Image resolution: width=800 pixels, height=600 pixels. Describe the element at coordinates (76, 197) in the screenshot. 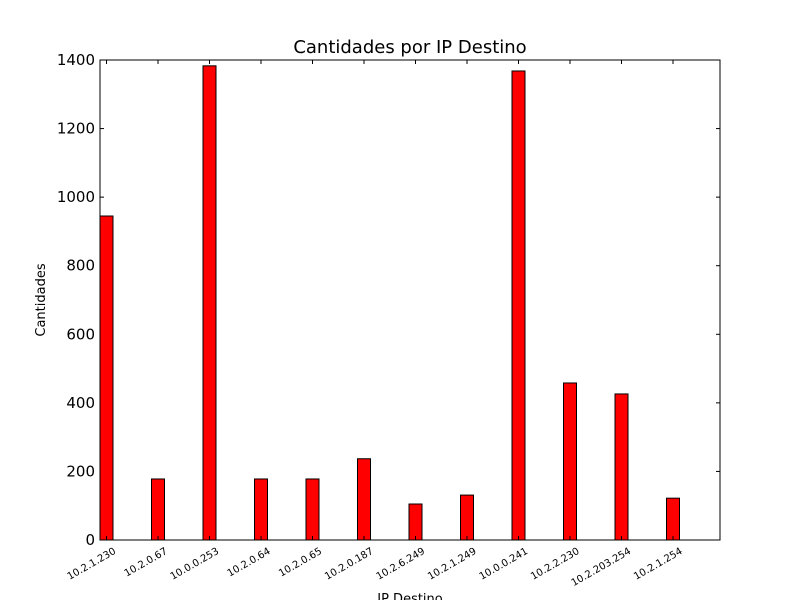

I see `y-tick-label: 1000` at that location.